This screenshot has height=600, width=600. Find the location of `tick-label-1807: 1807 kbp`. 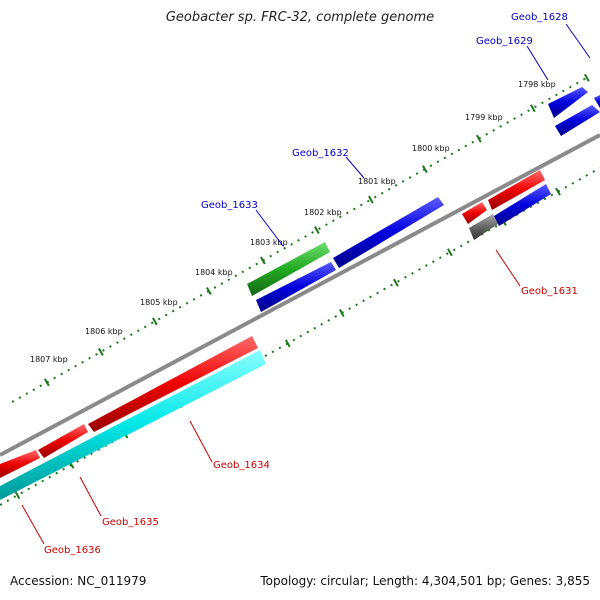

tick-label-1807: 1807 kbp is located at coordinates (49, 359).